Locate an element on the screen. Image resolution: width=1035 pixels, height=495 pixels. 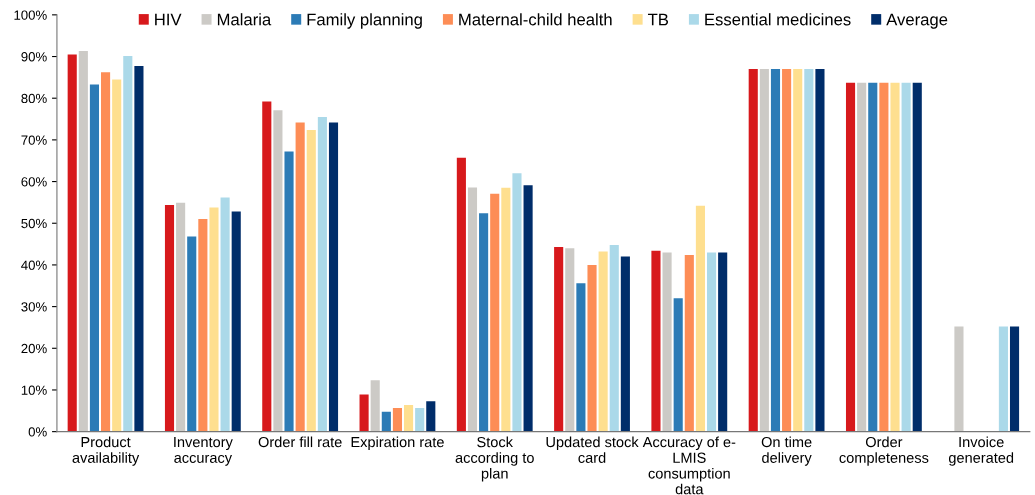
x-tick-label: Product availability is located at coordinates (106, 451).